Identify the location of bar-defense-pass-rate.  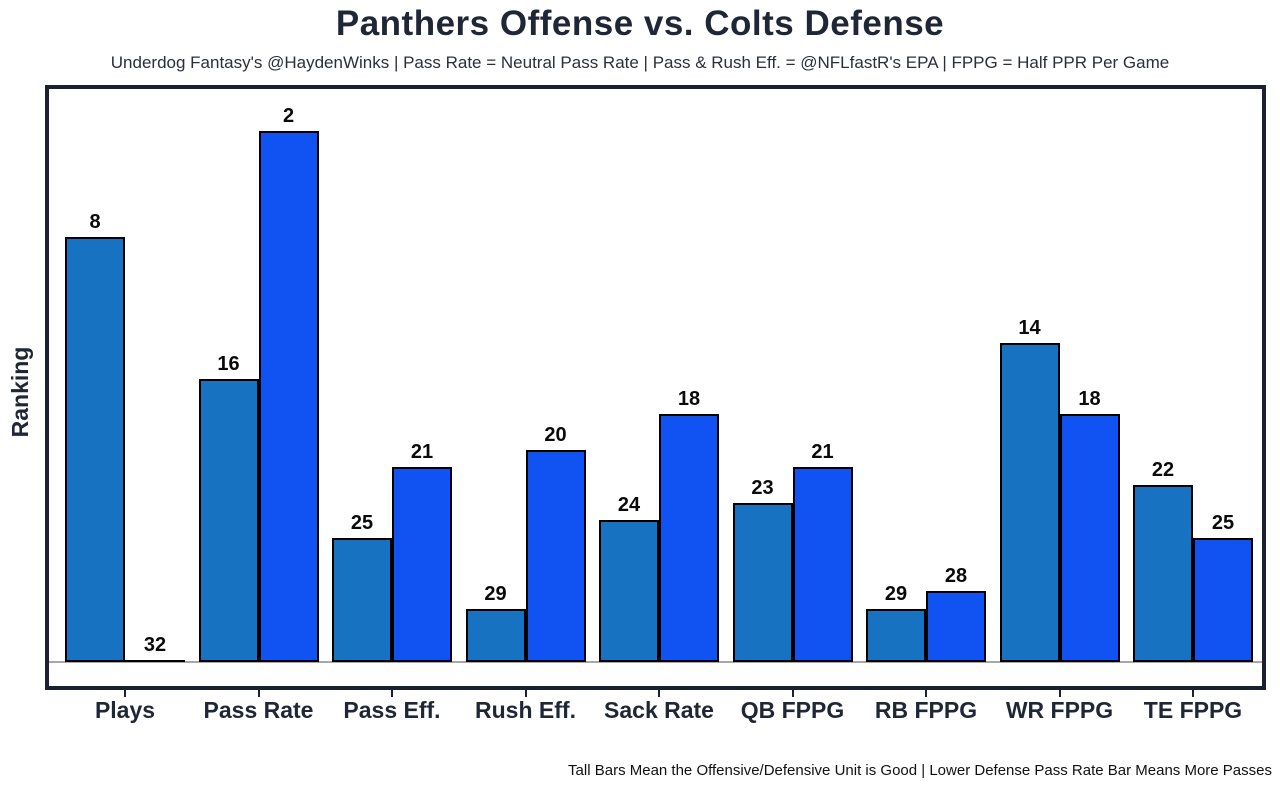
(288, 396).